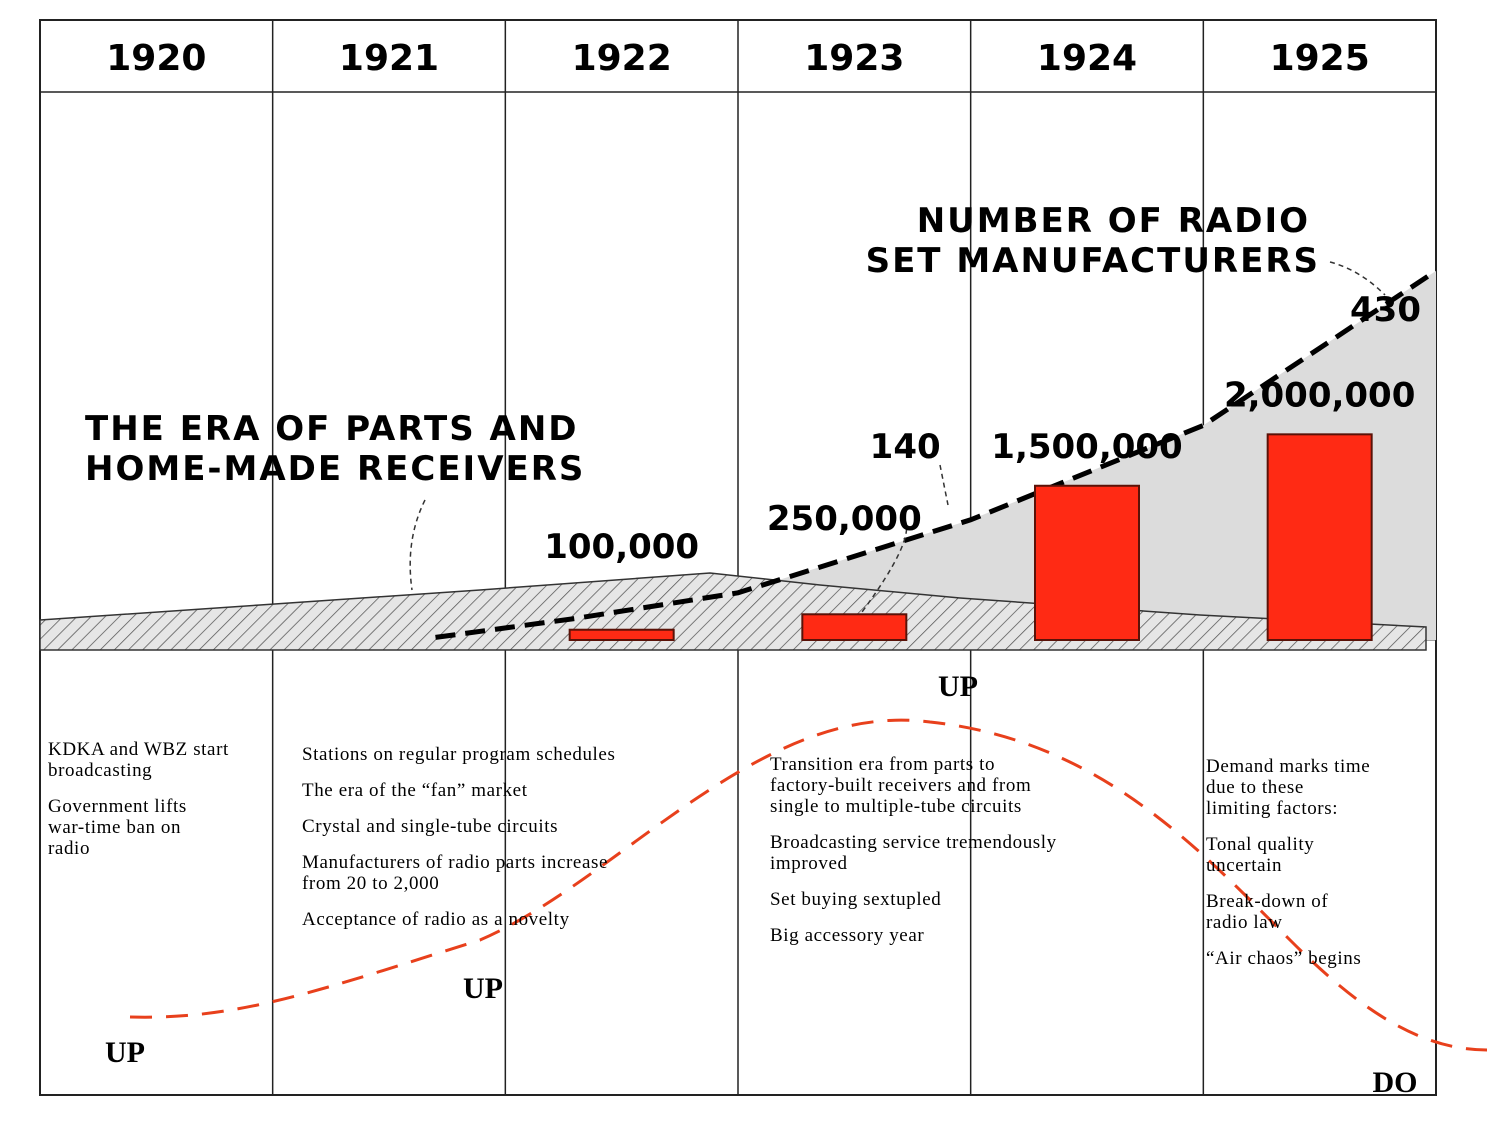  What do you see at coordinates (1395, 1082) in the screenshot?
I see `trend-label: DO` at bounding box center [1395, 1082].